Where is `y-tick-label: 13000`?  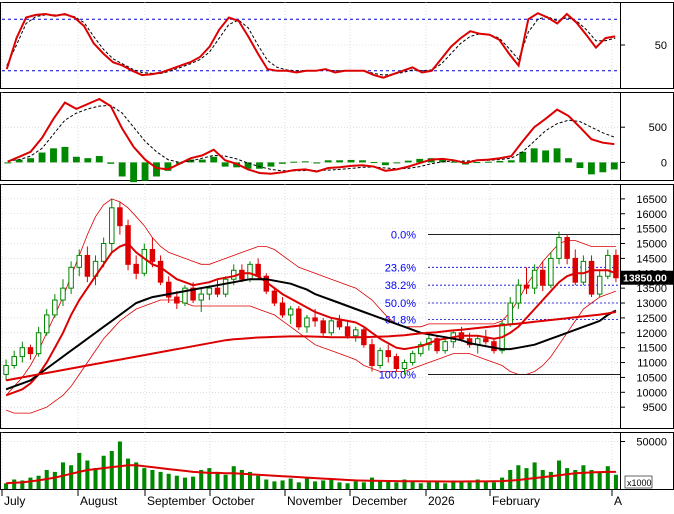
y-tick-label: 13000 is located at coordinates (651, 304).